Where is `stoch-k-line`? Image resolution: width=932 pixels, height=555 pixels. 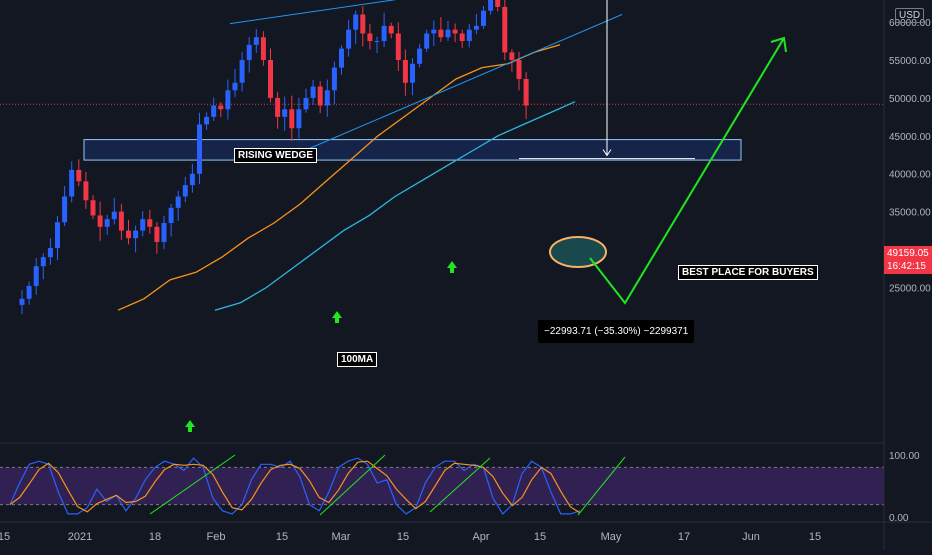
stoch-k-line is located at coordinates (295, 486).